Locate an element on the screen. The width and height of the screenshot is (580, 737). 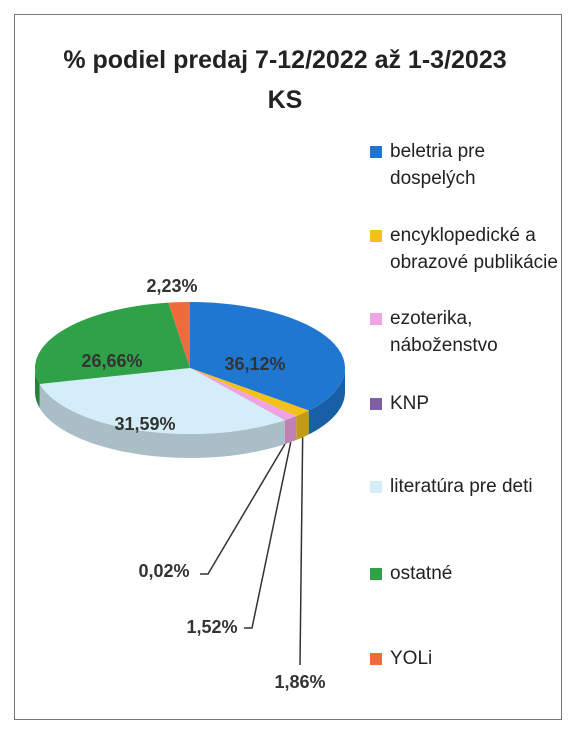
legend-label: ostatné is located at coordinates (421, 573).